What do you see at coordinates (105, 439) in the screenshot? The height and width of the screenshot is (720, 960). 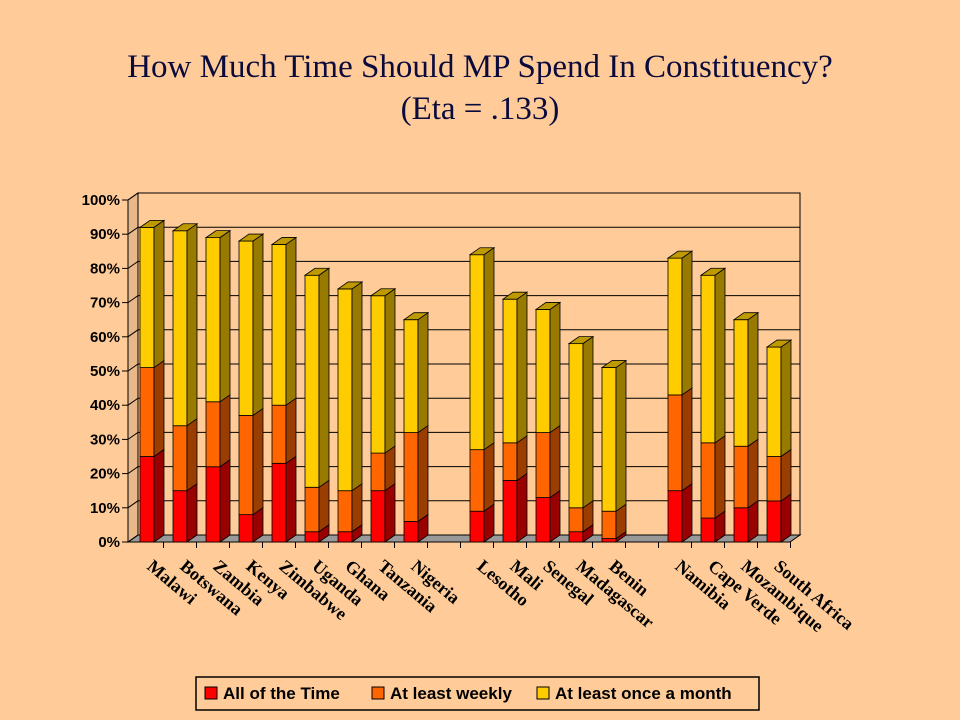 I see `y-tick-label: 30%` at bounding box center [105, 439].